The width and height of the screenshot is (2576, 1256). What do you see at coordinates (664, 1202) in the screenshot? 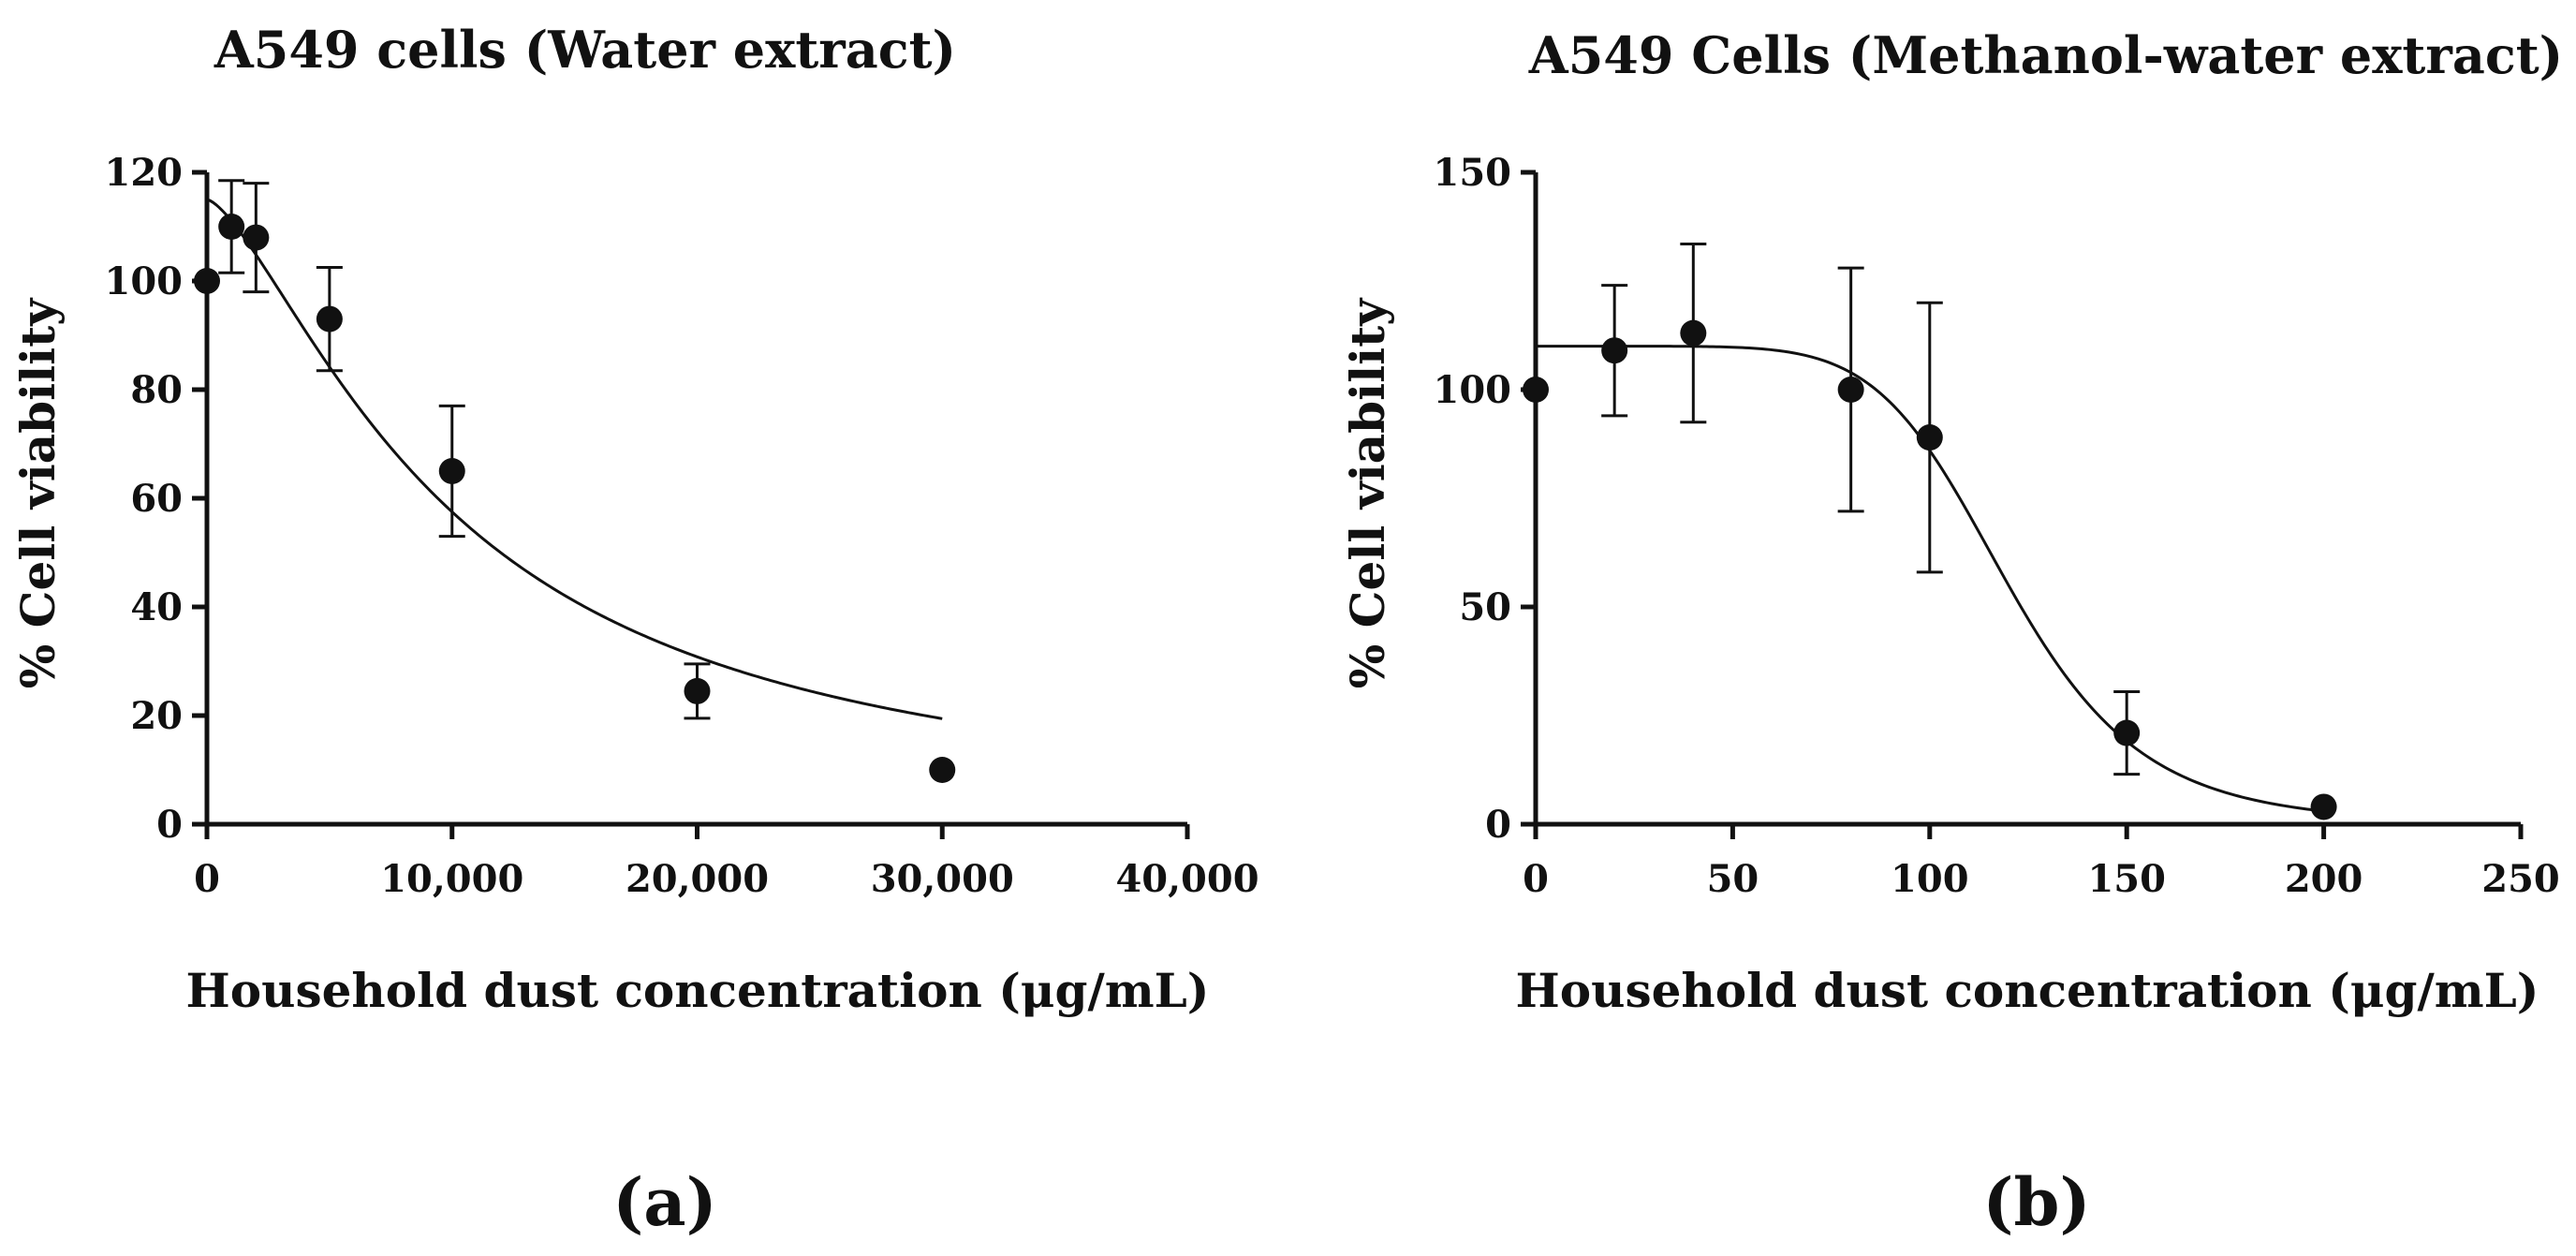
I see `chart-a-panel-label: (a)` at bounding box center [664, 1202].